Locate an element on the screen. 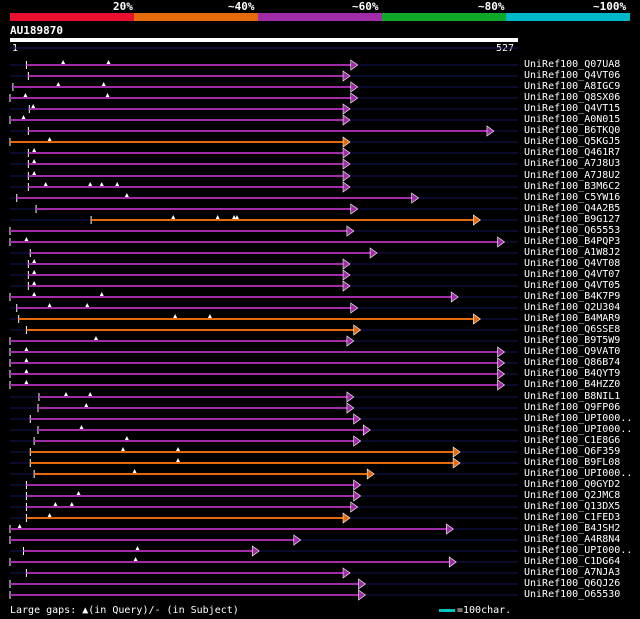  hit-label: UniRef100_Q07UA8 is located at coordinates (572, 64).